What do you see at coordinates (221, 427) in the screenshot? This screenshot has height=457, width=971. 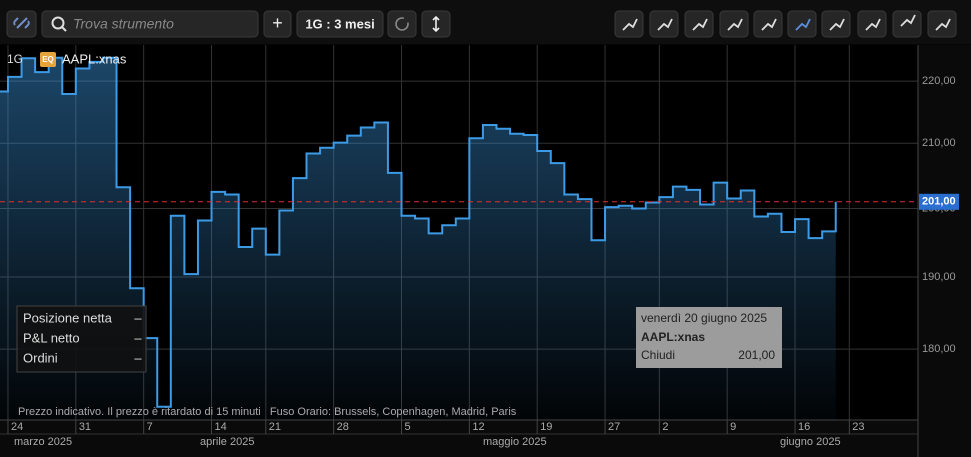 I see `x-tick-label: 14` at bounding box center [221, 427].